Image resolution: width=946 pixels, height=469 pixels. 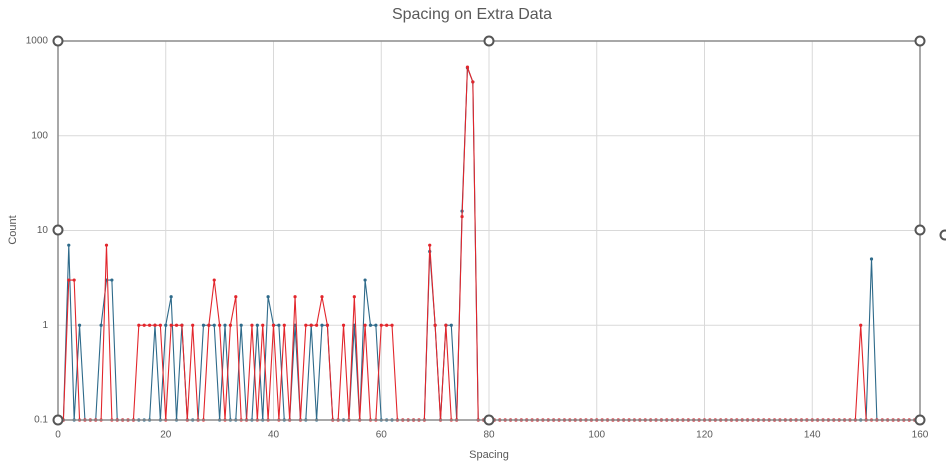 What do you see at coordinates (13, 229) in the screenshot?
I see `y-axis-label: Count` at bounding box center [13, 229].